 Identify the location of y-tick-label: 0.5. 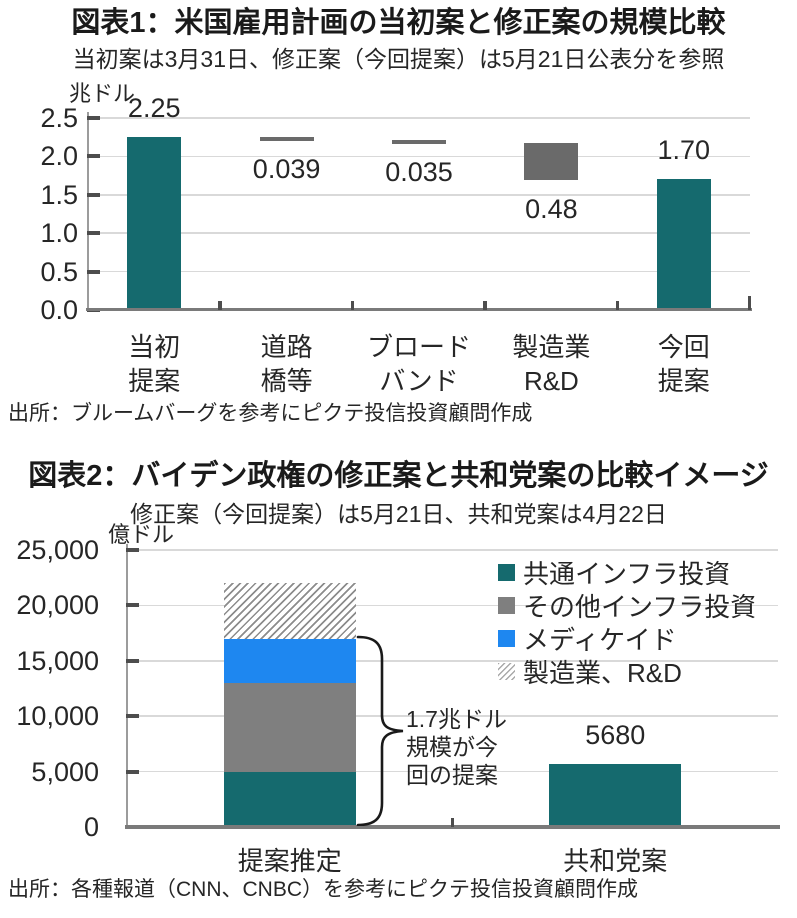
(59, 271).